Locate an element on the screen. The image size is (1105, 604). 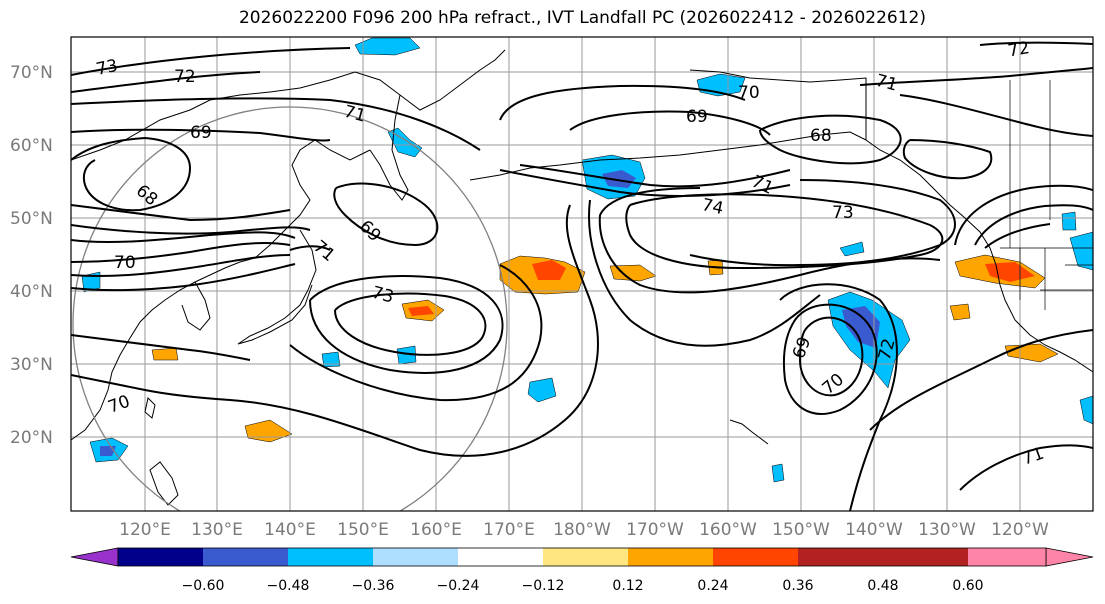
lat-label: 60°N is located at coordinates (31, 146).